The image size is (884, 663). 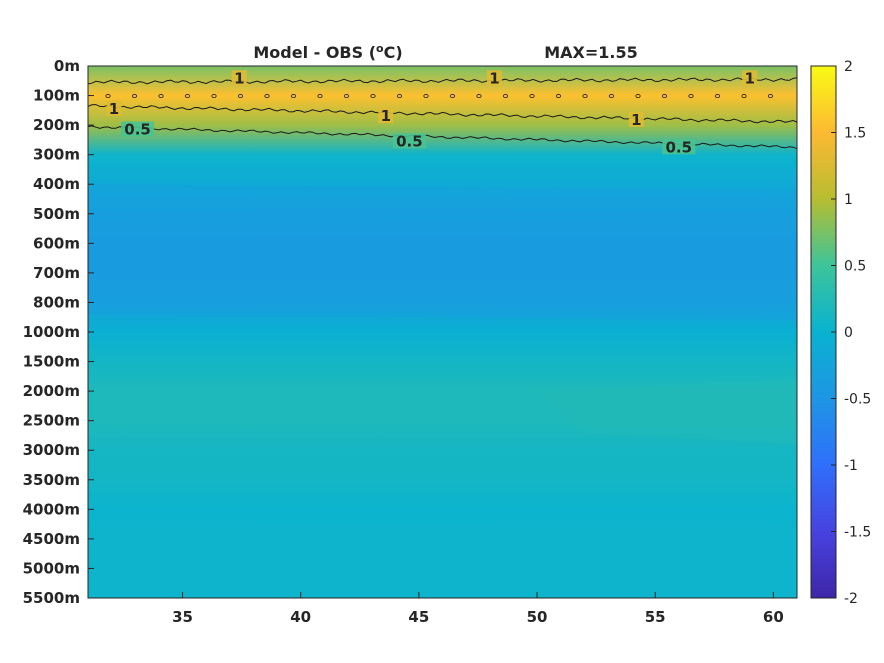 What do you see at coordinates (51, 539) in the screenshot?
I see `y-tick-label: 4500m` at bounding box center [51, 539].